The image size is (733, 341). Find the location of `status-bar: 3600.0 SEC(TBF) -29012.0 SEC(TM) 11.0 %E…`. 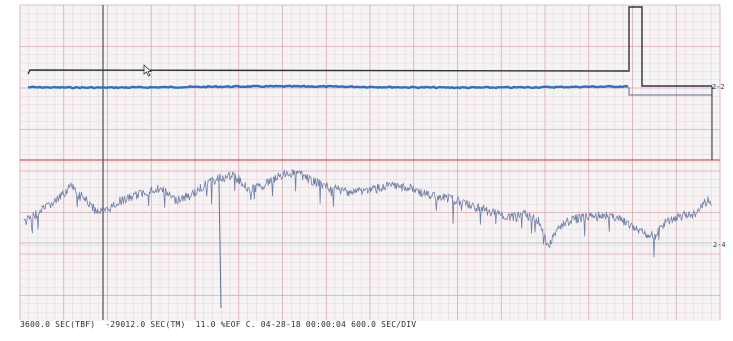

status-bar: 3600.0 SEC(TBF) -29012.0 SEC(TM) 11.0 %E… is located at coordinates (218, 324).